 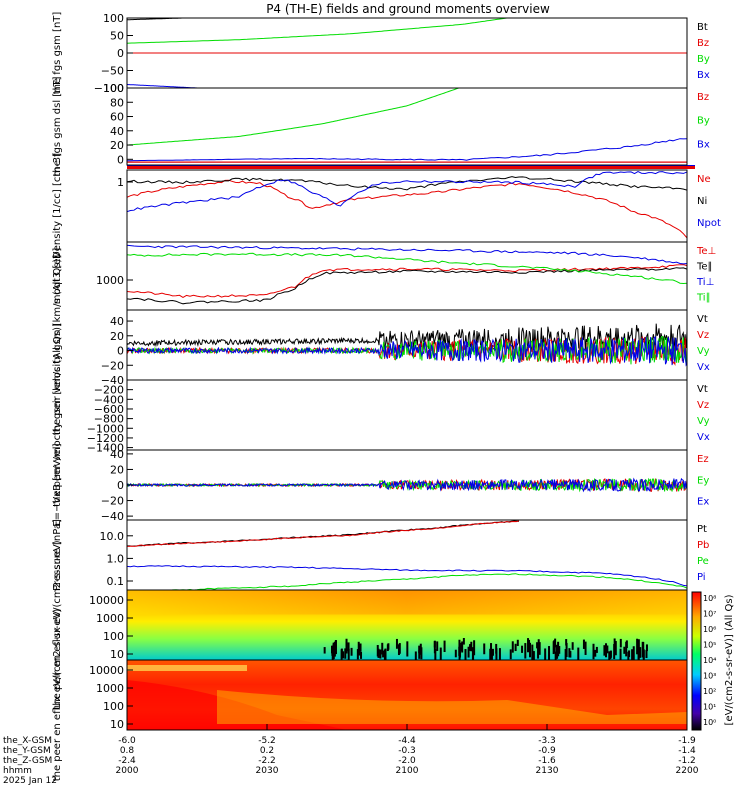 I want to click on y-tick-label: −40, so click(x=112, y=516).